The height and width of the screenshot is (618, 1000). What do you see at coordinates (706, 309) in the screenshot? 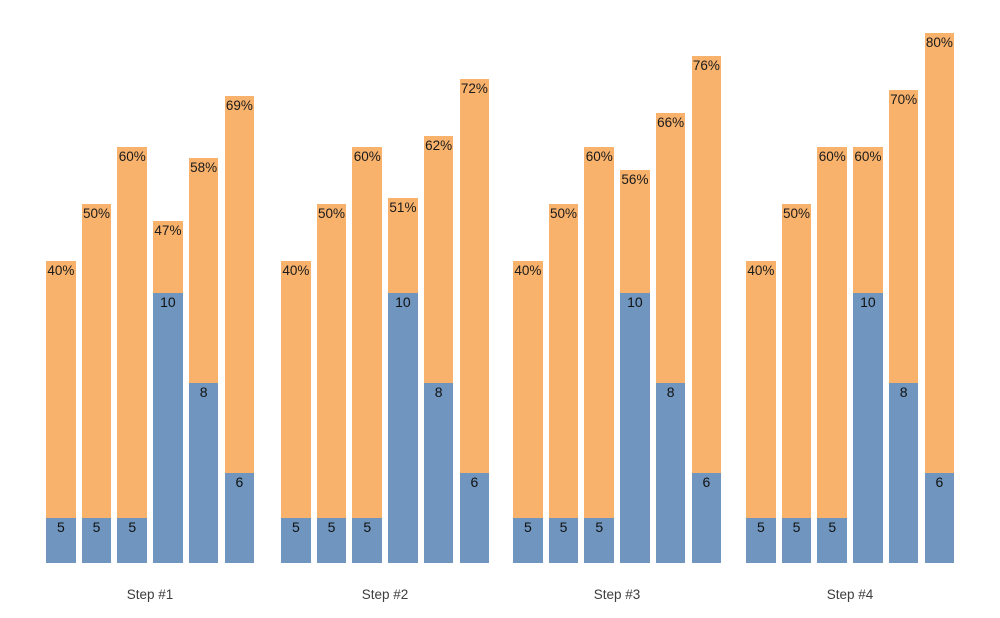
I see `stacked-bar: 76% 6` at bounding box center [706, 309].